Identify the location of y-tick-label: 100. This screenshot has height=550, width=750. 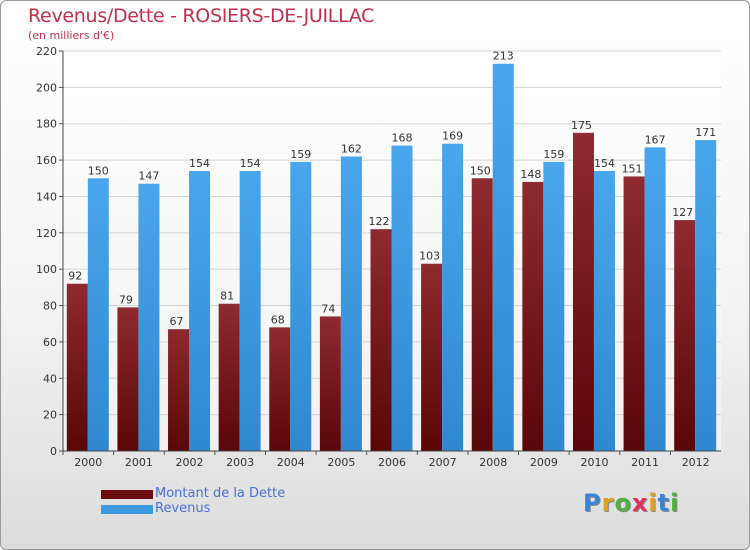
(46, 269).